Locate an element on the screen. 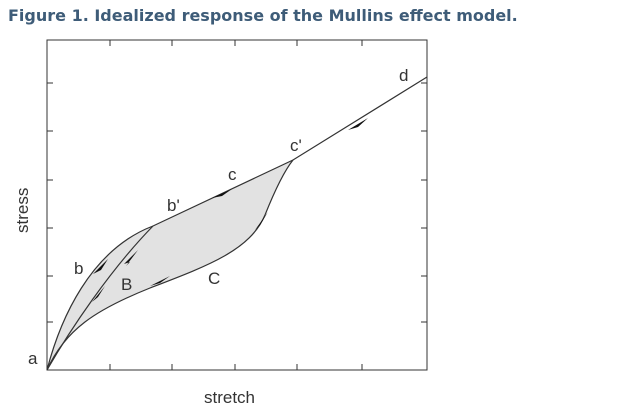 The width and height of the screenshot is (623, 414). label-b-prime: b' is located at coordinates (173, 205).